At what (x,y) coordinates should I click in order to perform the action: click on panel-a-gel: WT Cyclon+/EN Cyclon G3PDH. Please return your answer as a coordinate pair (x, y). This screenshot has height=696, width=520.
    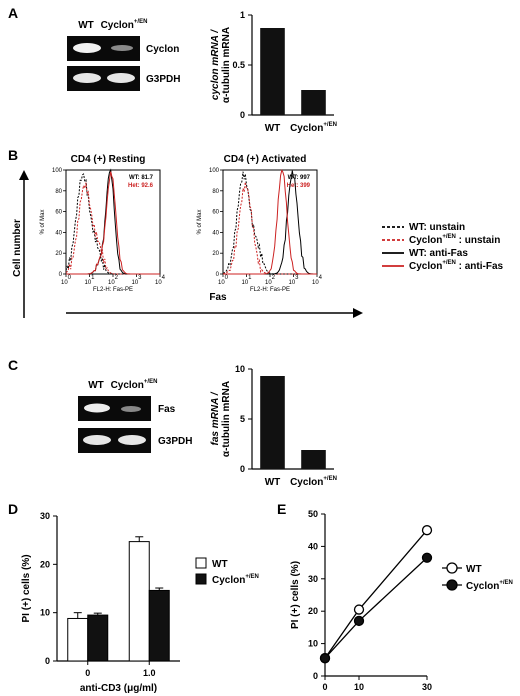
    Looking at the image, I should click on (123, 55).